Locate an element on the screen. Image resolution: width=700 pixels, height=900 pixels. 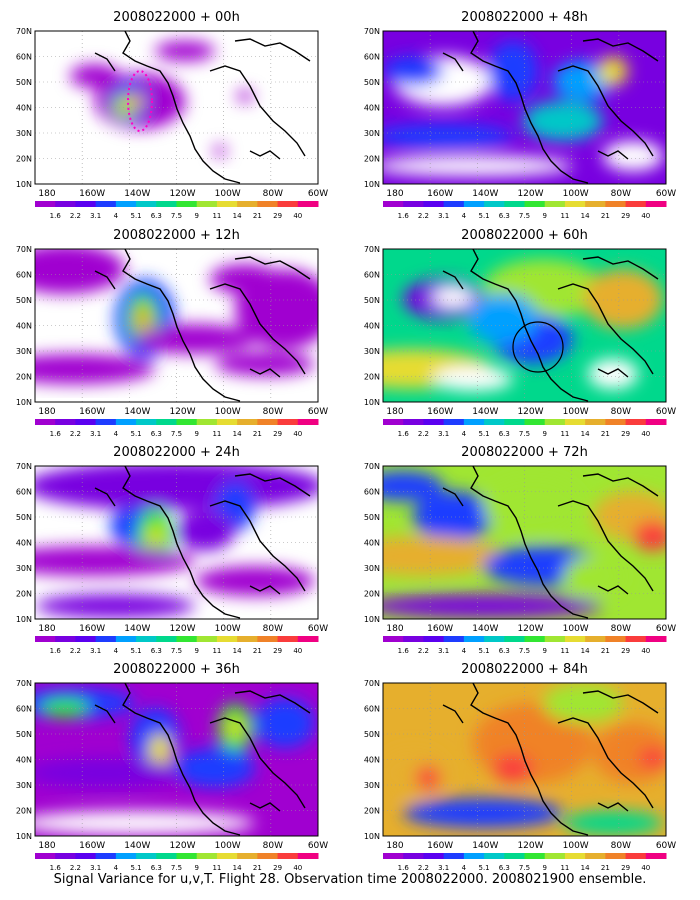
lat-tick-label: 50N is located at coordinates (24, 300).